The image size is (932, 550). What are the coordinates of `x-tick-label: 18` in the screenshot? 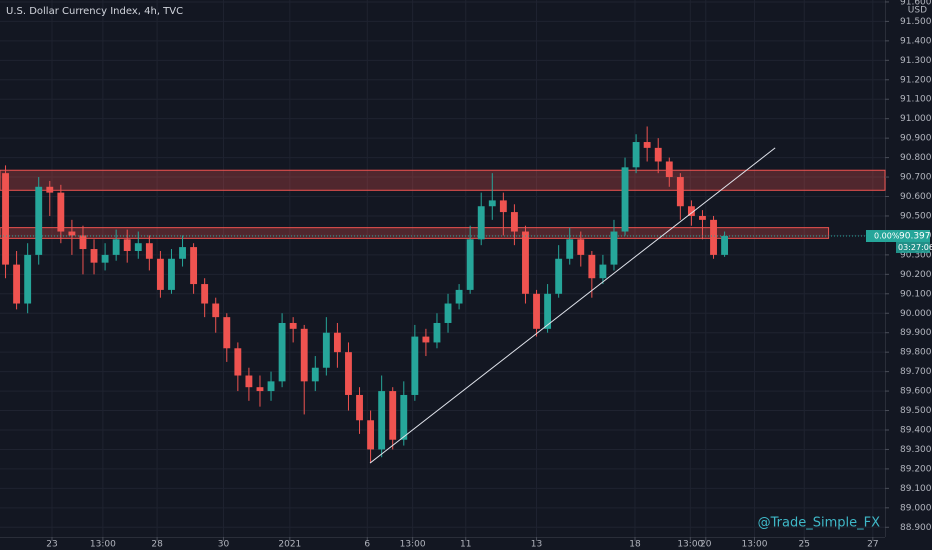 It's located at (635, 545).